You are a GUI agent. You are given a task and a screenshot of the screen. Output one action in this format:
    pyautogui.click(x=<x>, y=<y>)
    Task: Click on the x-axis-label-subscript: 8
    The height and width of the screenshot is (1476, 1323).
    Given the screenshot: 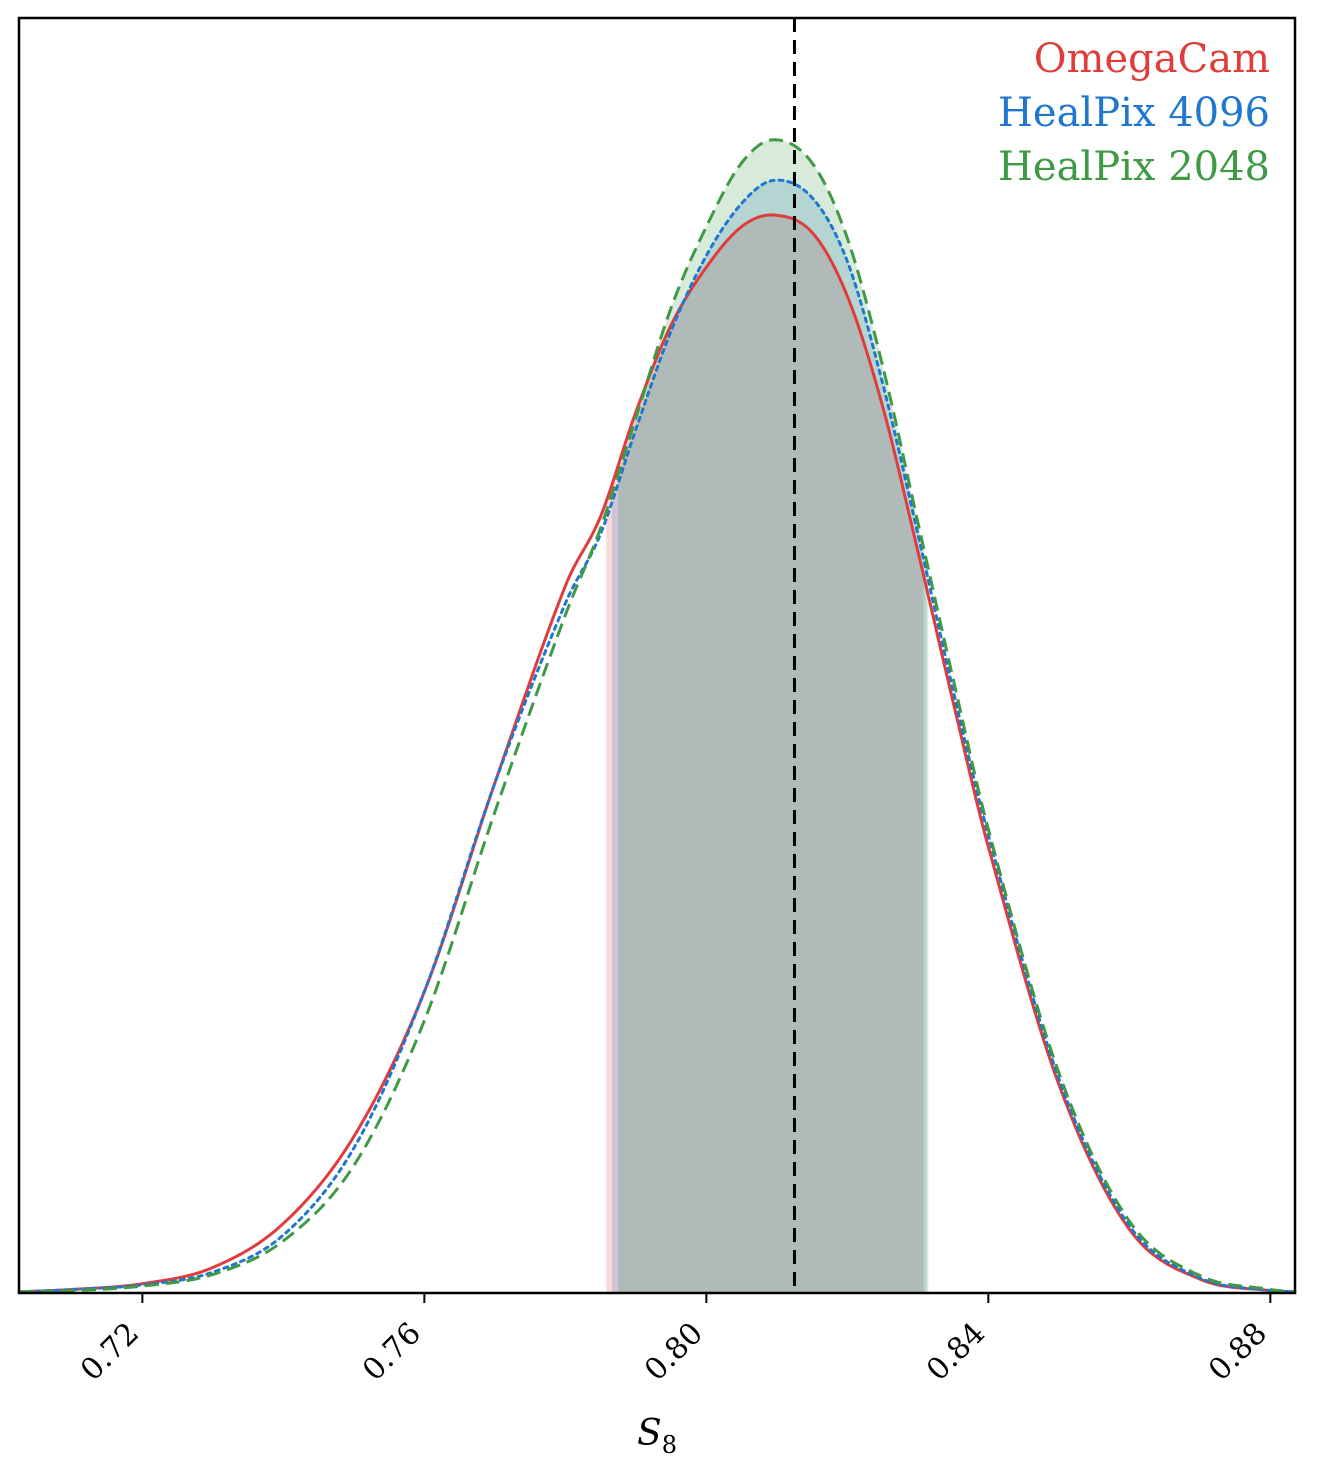 What is the action you would take?
    pyautogui.click(x=669, y=1445)
    